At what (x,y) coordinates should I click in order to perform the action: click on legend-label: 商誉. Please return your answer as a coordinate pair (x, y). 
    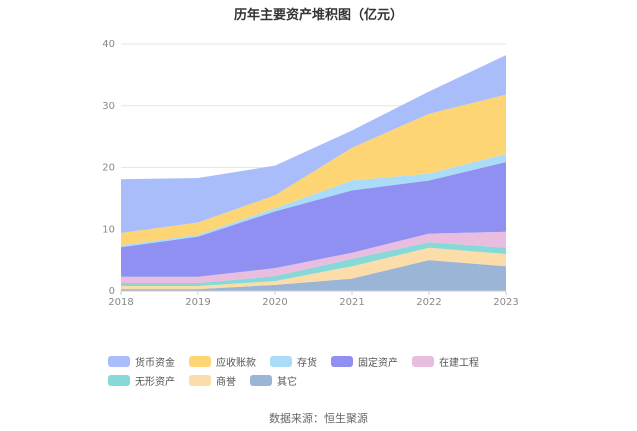
    Looking at the image, I should click on (226, 382).